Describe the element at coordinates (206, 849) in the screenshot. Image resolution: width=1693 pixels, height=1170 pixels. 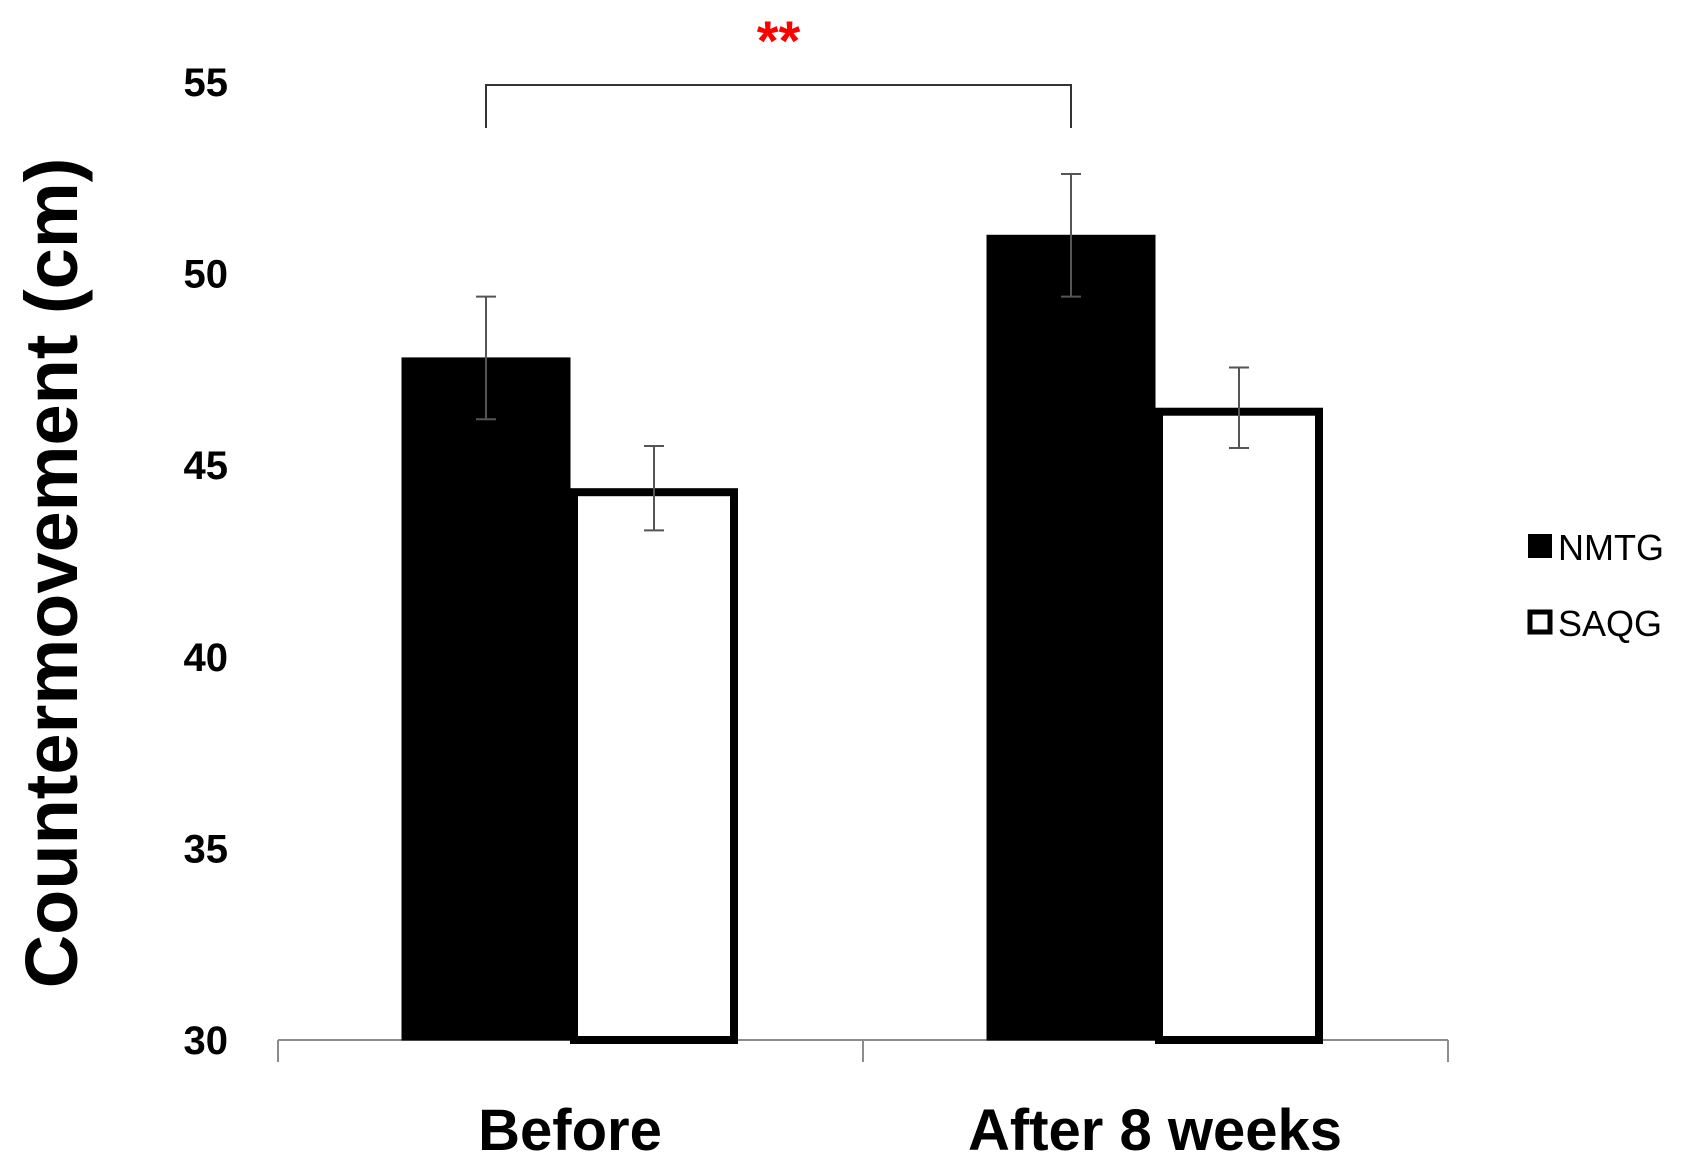
I see `y-tick-label: 35` at that location.